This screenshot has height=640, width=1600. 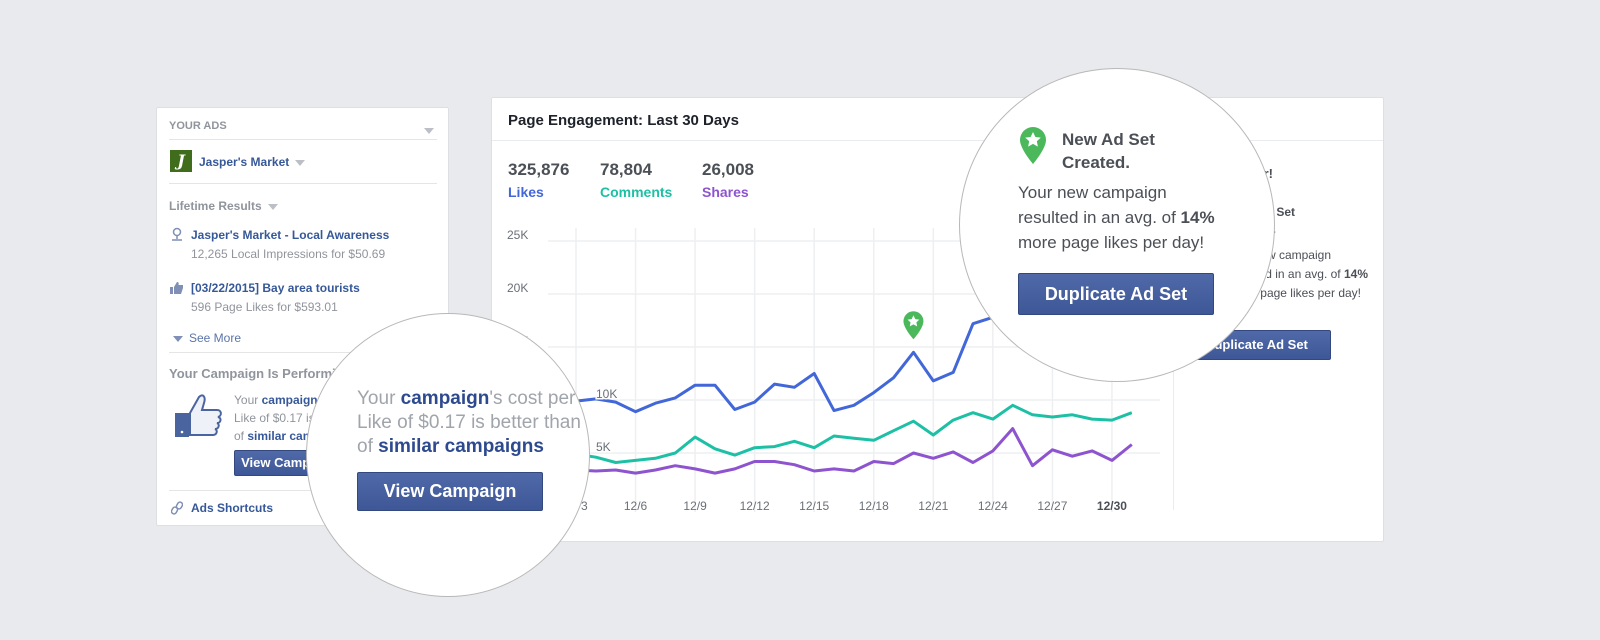 What do you see at coordinates (526, 192) in the screenshot?
I see `stat-label: Likes` at bounding box center [526, 192].